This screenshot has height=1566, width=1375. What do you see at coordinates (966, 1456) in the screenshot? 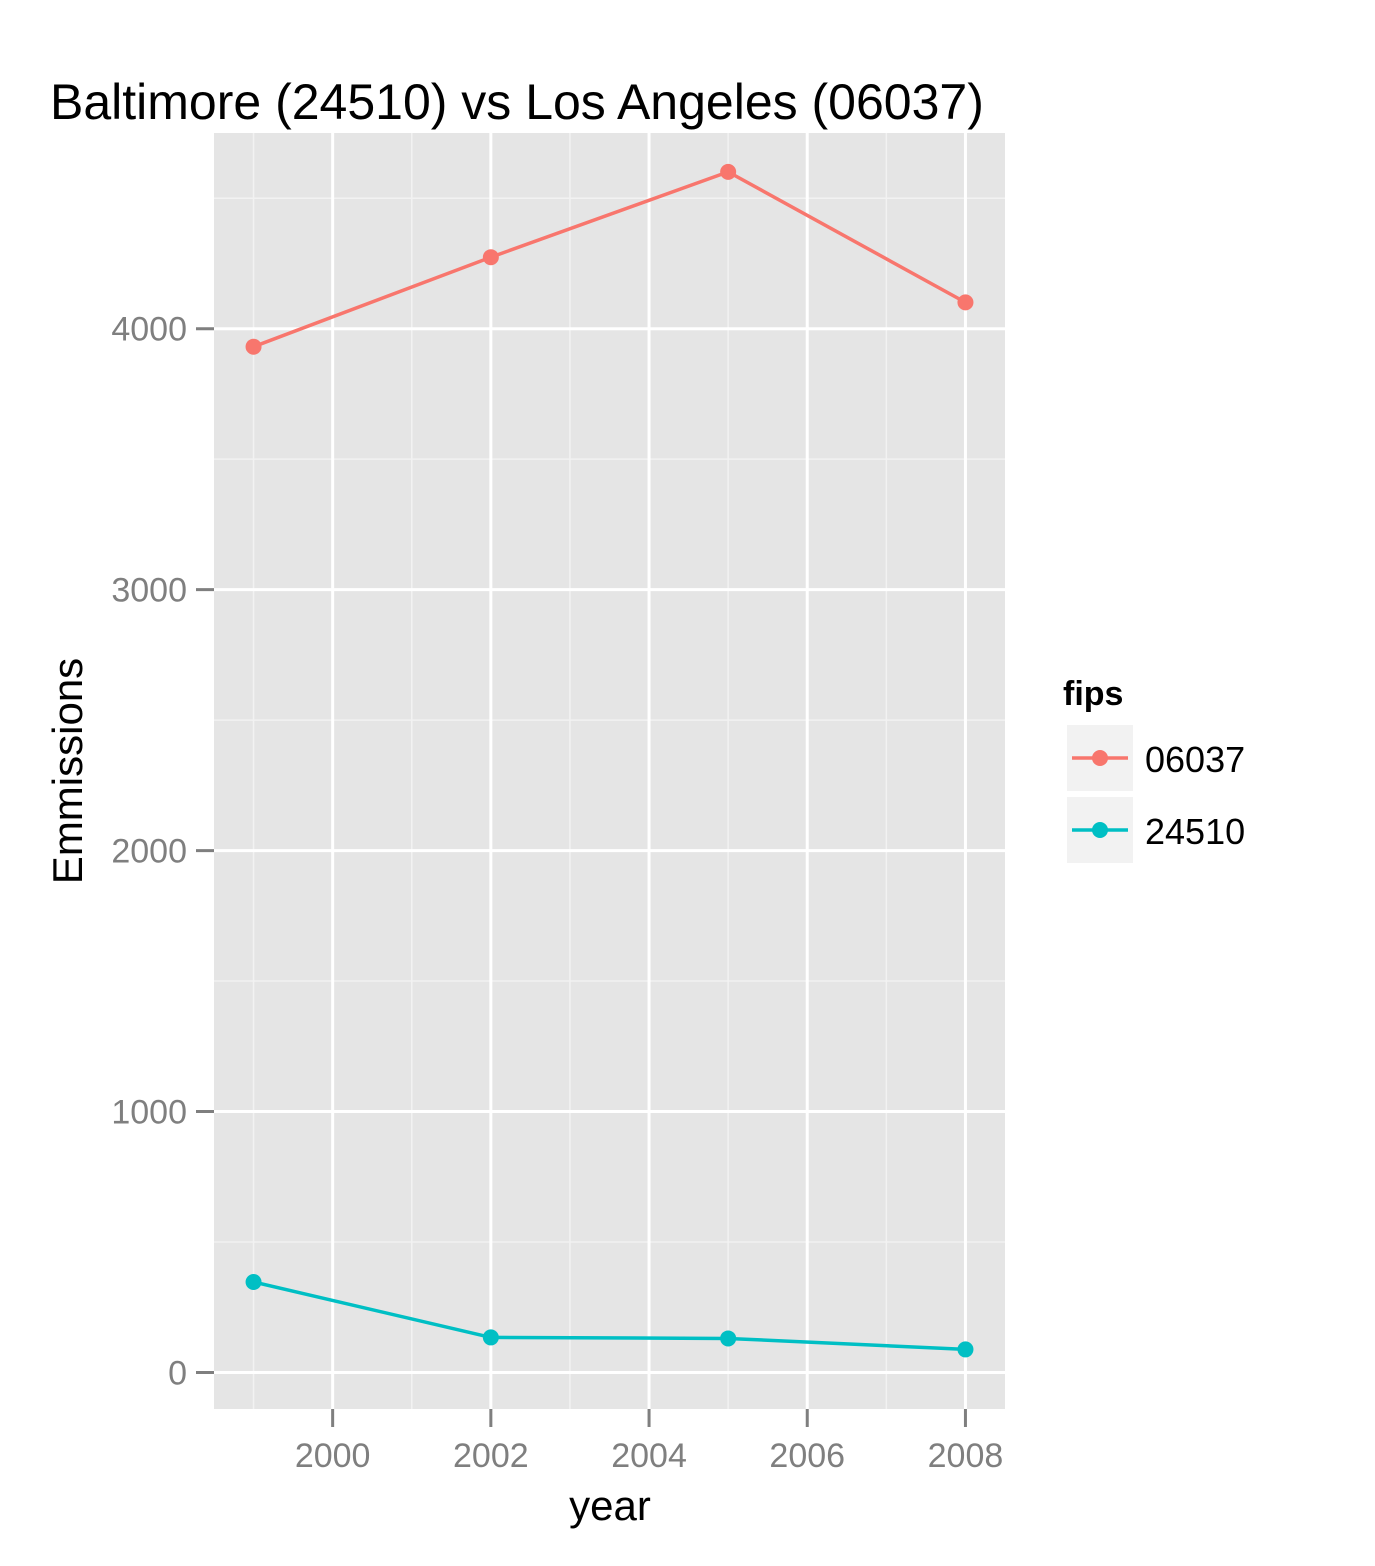
I see `x-tick-label: 2008` at bounding box center [966, 1456].